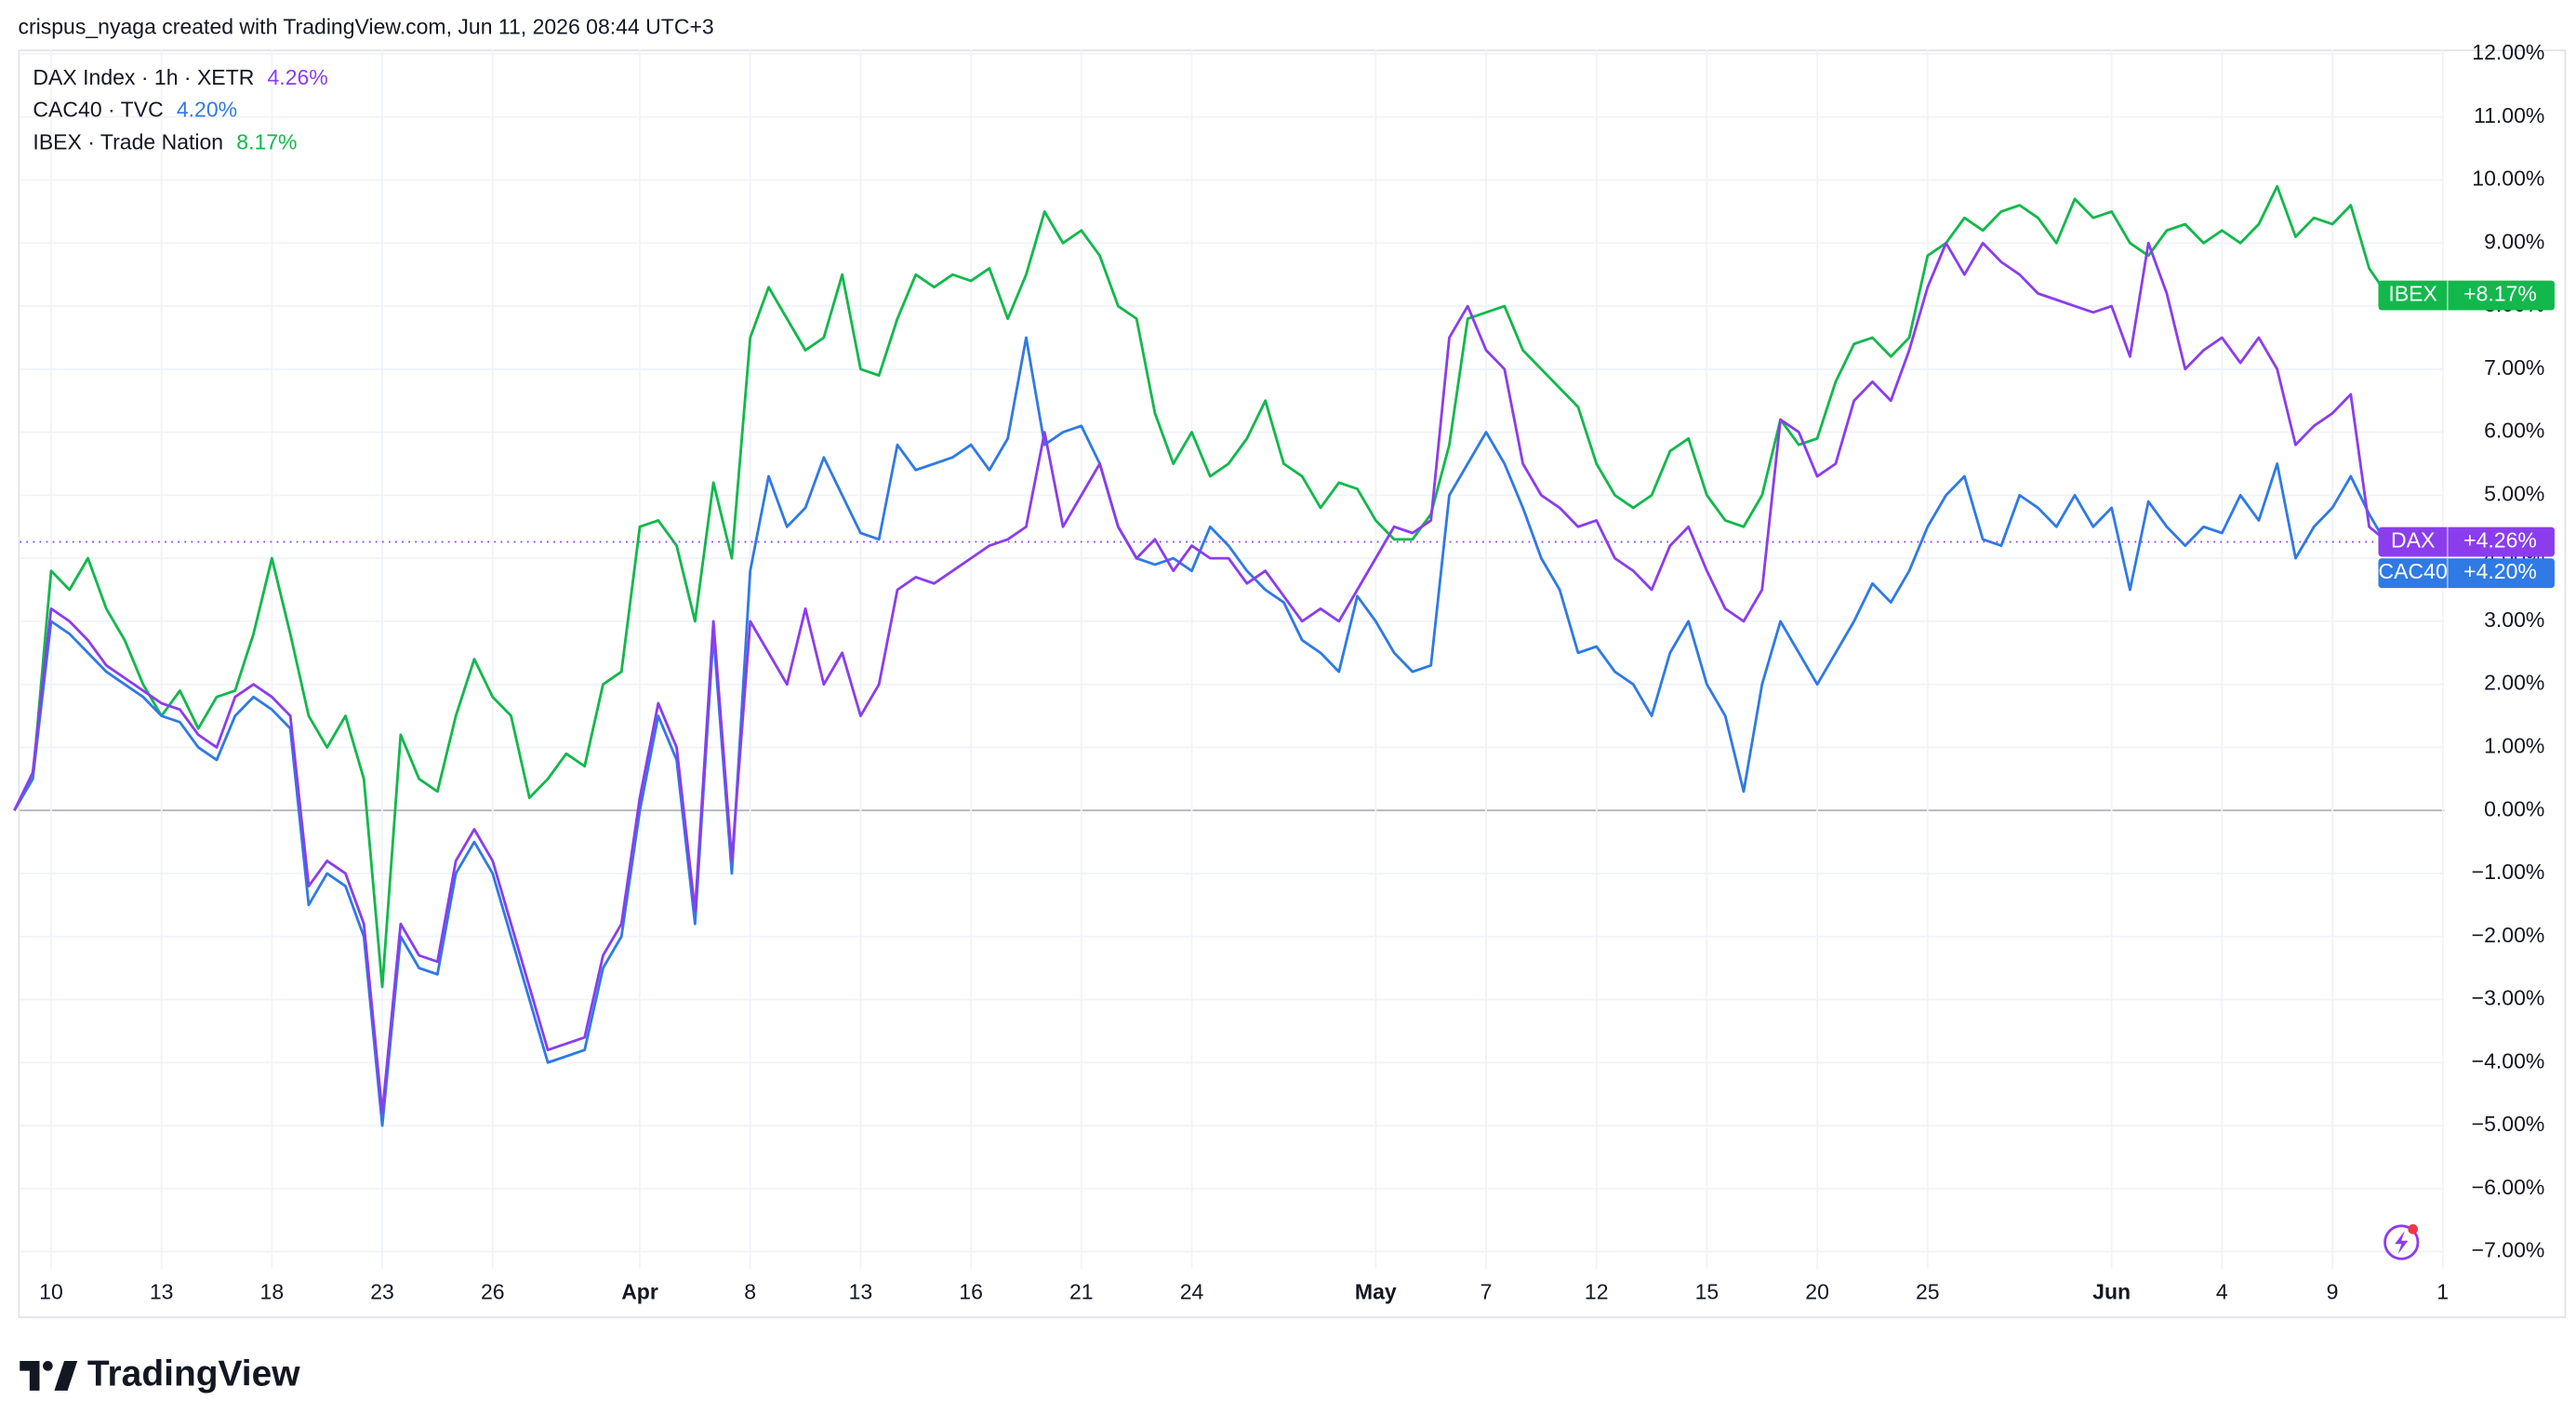  Describe the element at coordinates (750, 1292) in the screenshot. I see `x-tick-label: 8` at that location.